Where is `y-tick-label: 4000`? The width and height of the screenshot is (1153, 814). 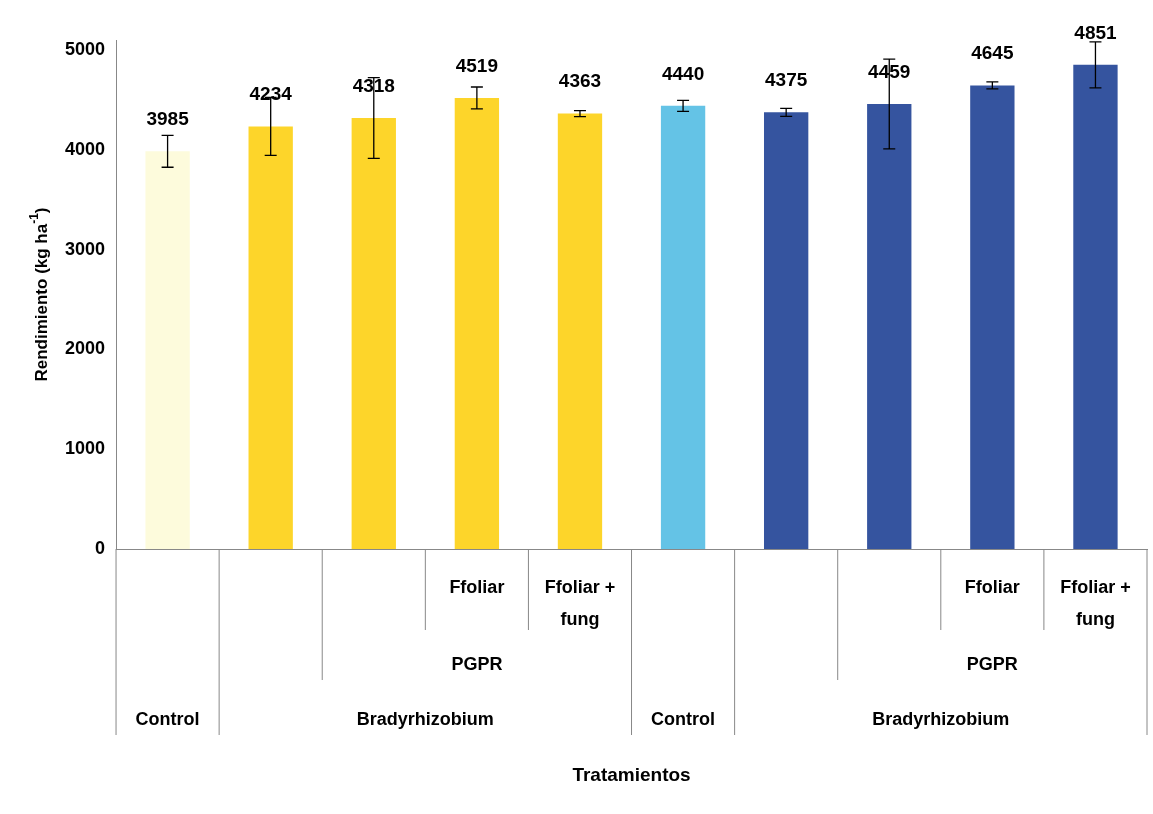 y-tick-label: 4000 is located at coordinates (85, 148).